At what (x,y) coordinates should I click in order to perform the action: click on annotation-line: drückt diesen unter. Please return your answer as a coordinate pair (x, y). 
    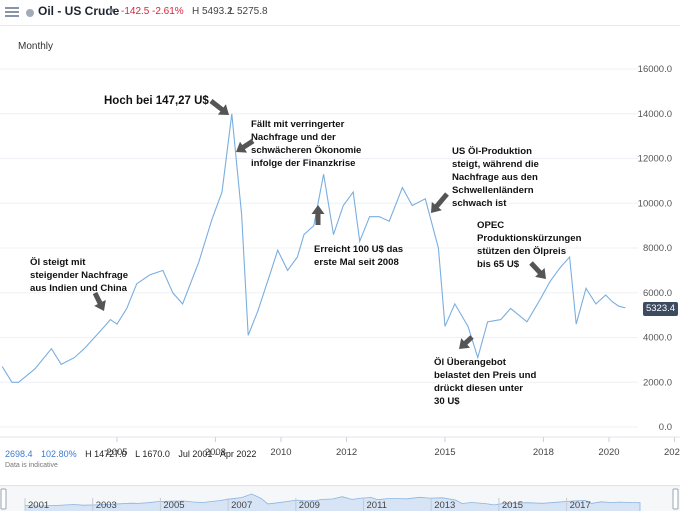
    Looking at the image, I should click on (479, 388).